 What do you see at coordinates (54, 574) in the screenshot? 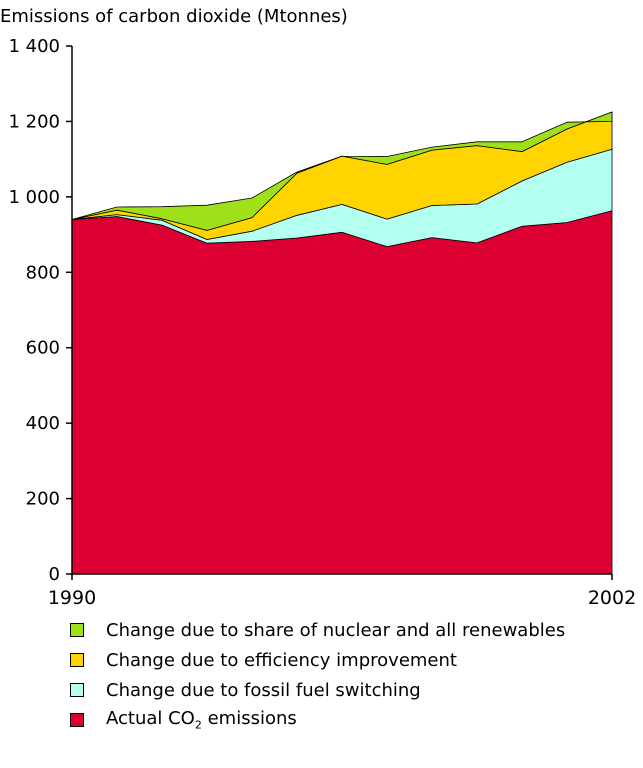
I see `y-tick-label: 0` at bounding box center [54, 574].